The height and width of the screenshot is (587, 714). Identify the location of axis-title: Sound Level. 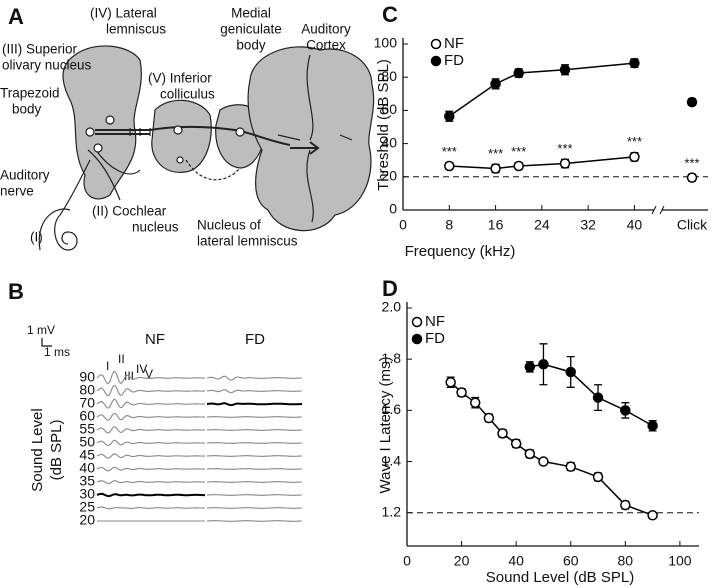
(37, 449).